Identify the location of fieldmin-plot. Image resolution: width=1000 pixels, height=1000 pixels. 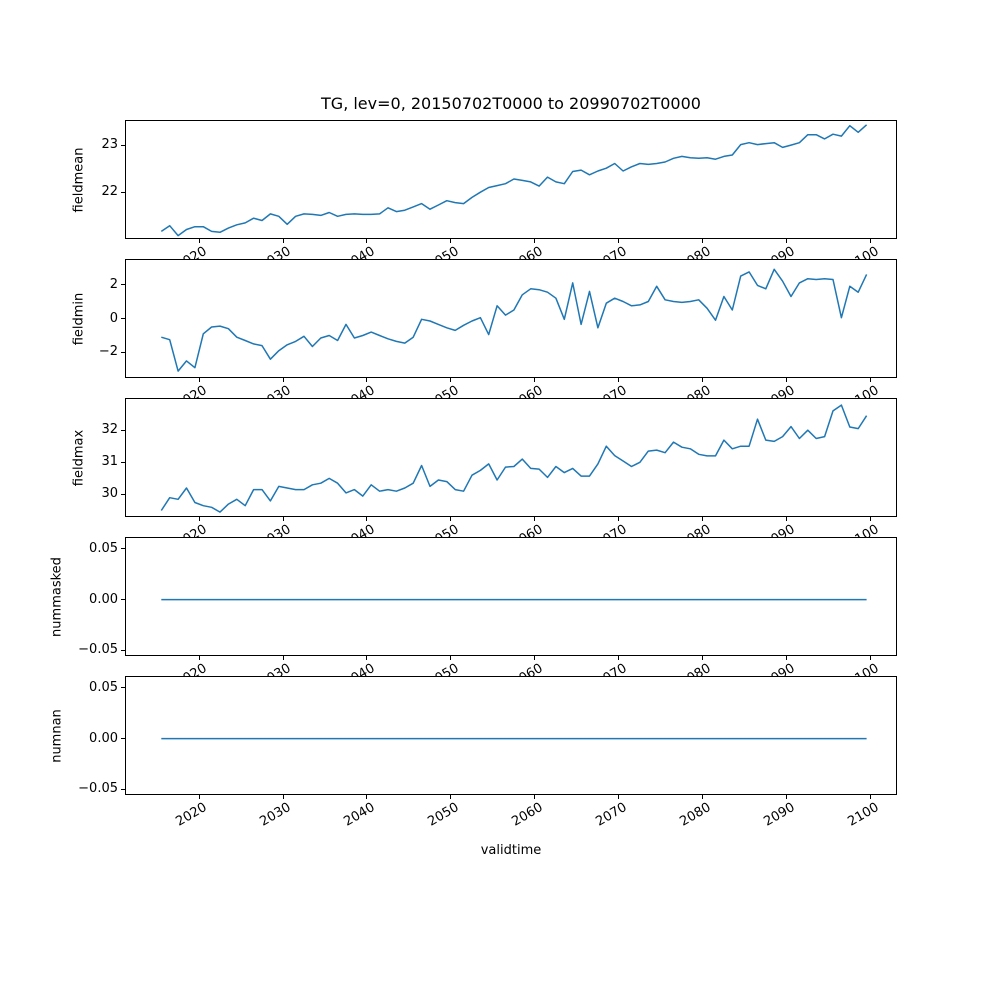
(514, 320).